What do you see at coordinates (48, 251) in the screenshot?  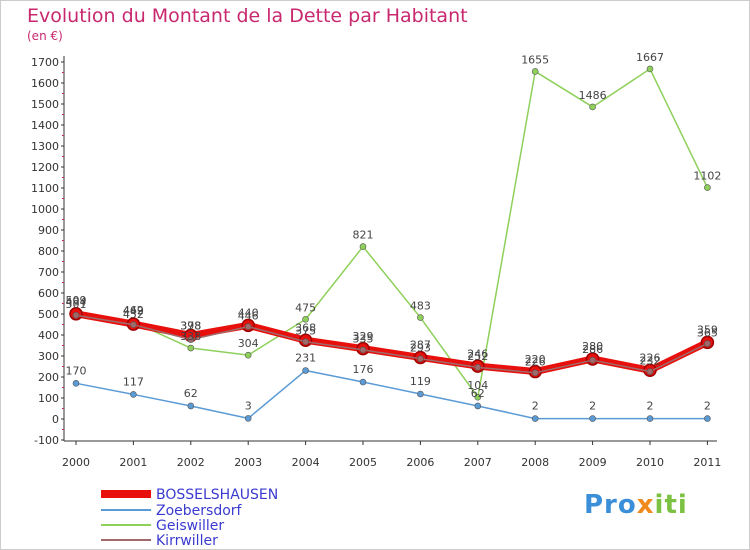 I see `y-tick-label: 800` at bounding box center [48, 251].